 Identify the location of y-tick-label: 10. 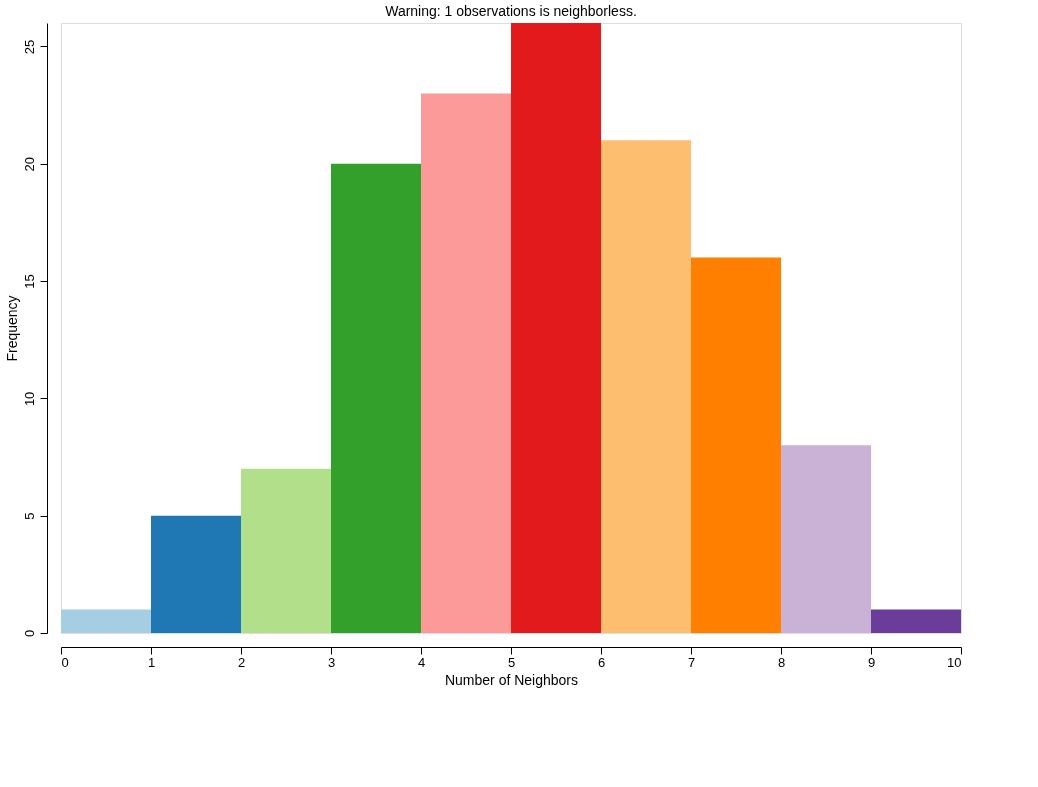
(29, 399).